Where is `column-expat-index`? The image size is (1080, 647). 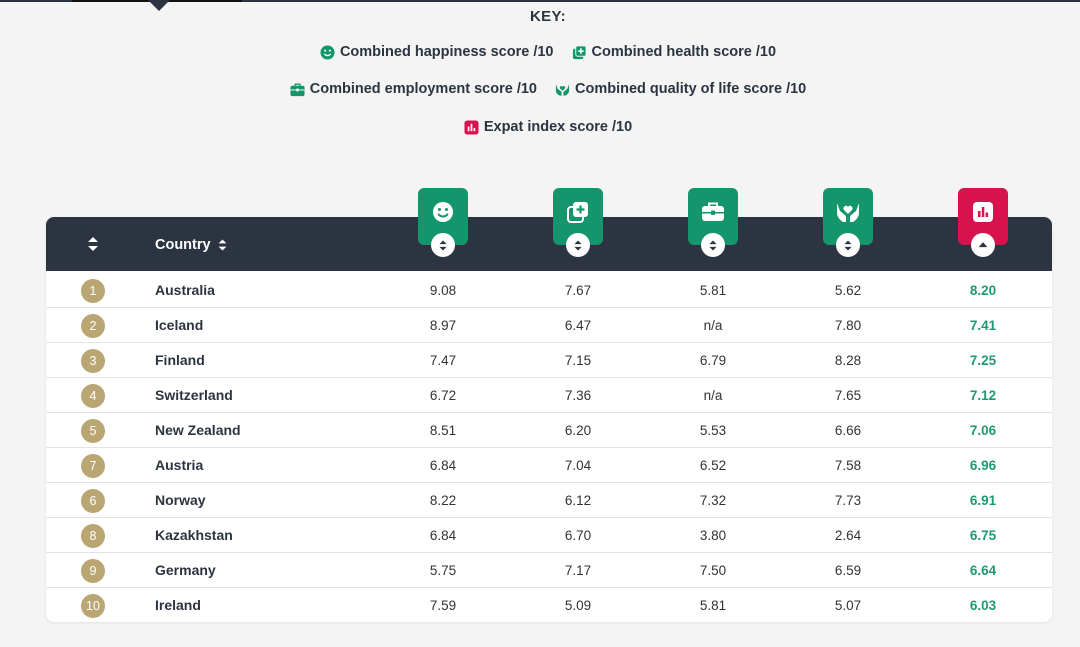 column-expat-index is located at coordinates (983, 222).